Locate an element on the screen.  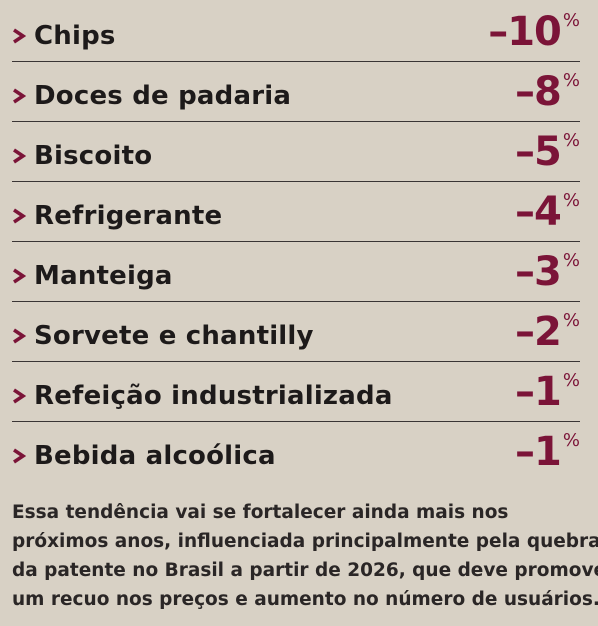
item-row: Doces de padaria –8% is located at coordinates (296, 92).